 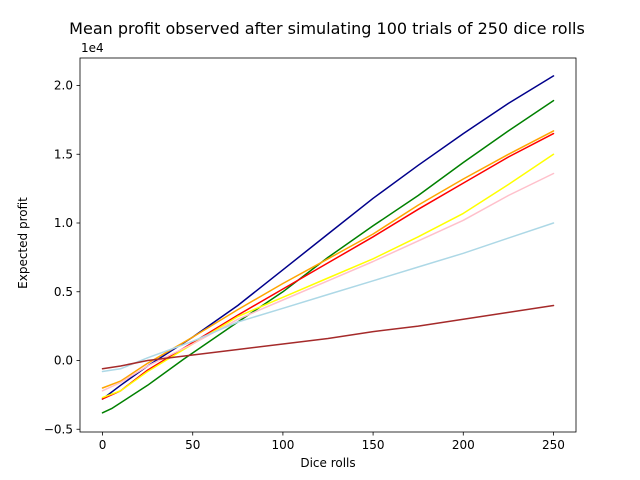 What do you see at coordinates (553, 445) in the screenshot?
I see `x-tick-label: 250` at bounding box center [553, 445].